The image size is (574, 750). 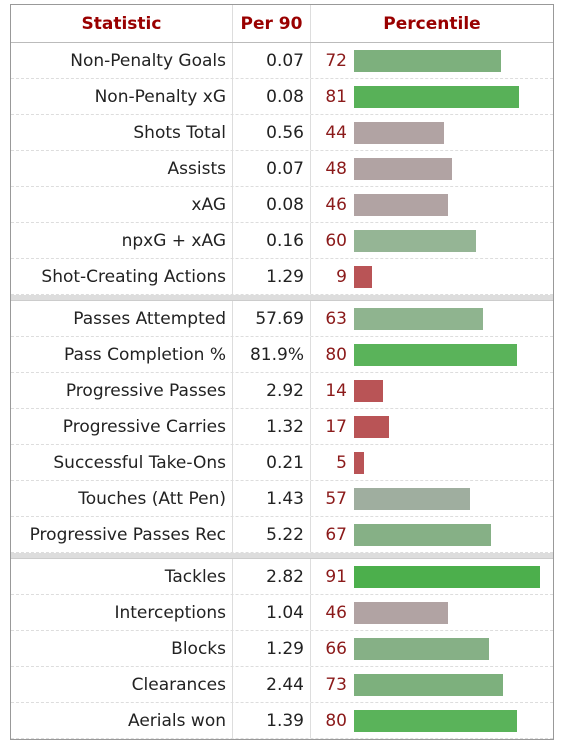 What do you see at coordinates (122, 204) in the screenshot?
I see `statistic: xAG` at bounding box center [122, 204].